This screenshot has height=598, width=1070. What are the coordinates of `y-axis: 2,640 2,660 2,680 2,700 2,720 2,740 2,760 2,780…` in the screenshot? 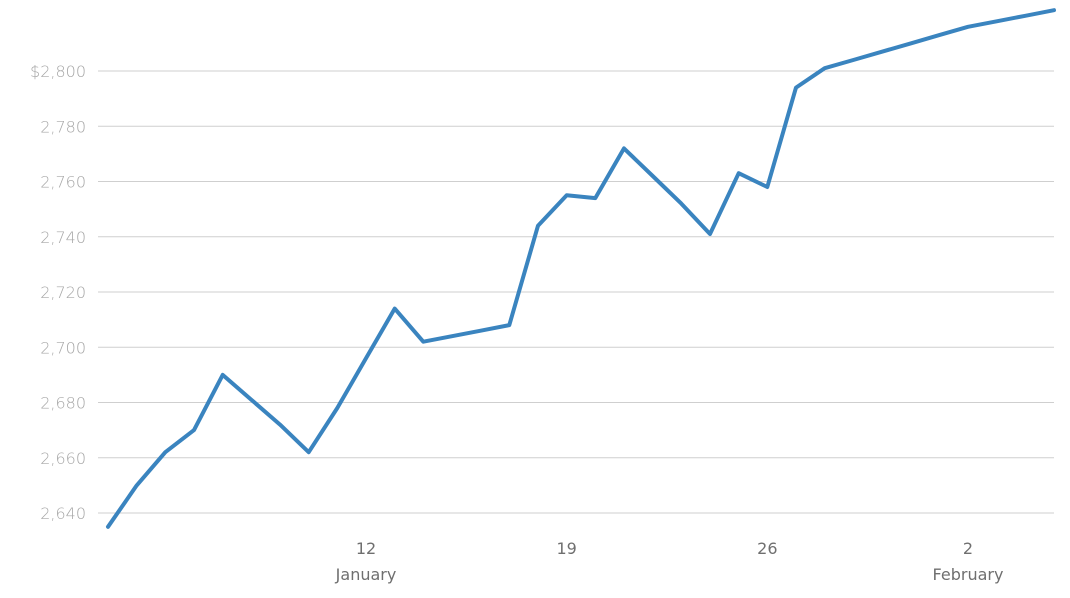 It's located at (58, 292).